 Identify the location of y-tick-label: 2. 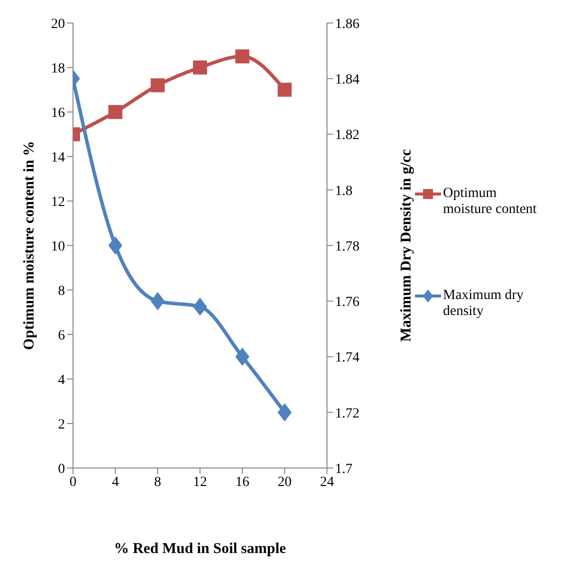
(61, 424).